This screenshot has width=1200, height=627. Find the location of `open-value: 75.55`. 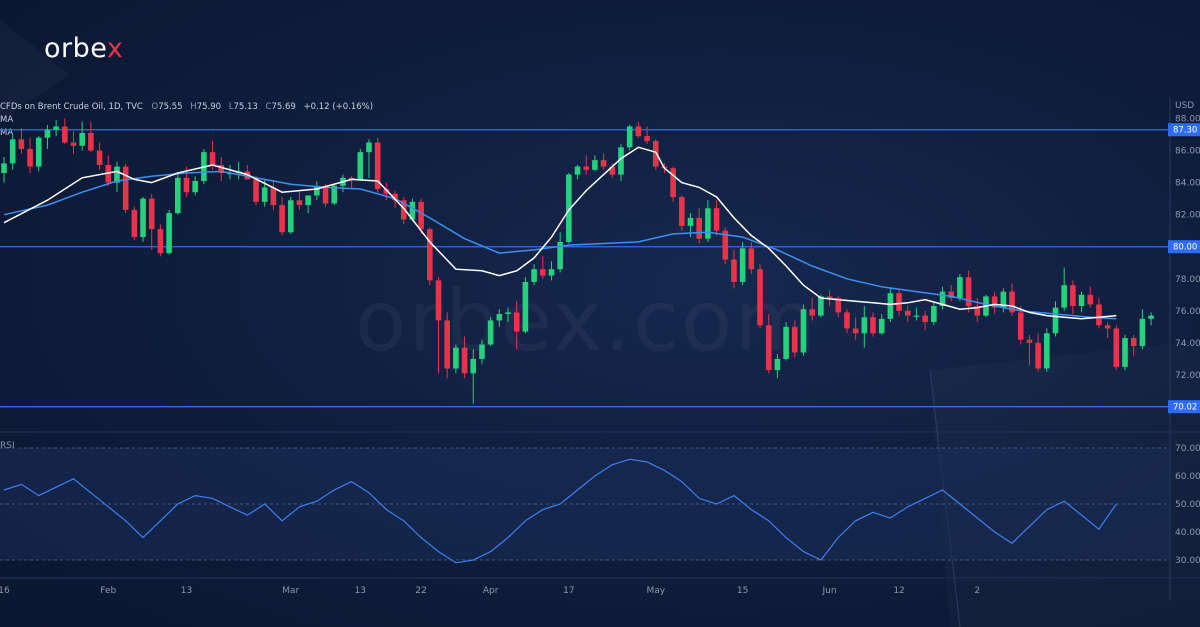

open-value: 75.55 is located at coordinates (170, 107).